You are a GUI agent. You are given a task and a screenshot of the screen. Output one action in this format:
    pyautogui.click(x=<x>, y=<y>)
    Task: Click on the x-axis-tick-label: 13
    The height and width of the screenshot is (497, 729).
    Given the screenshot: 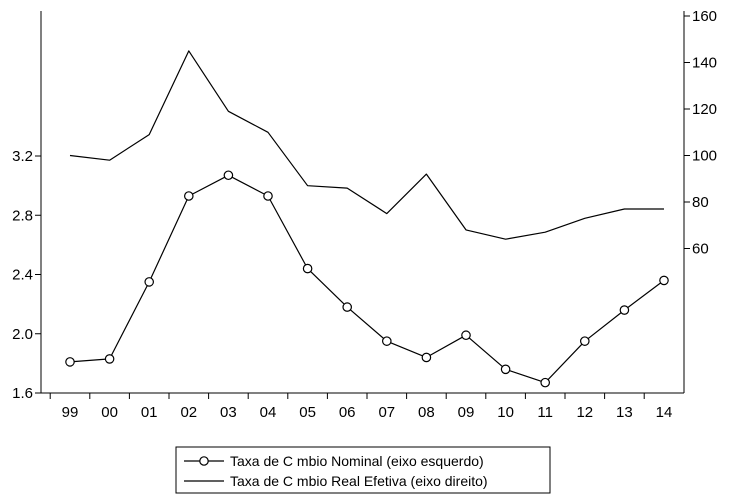 What is the action you would take?
    pyautogui.click(x=624, y=412)
    